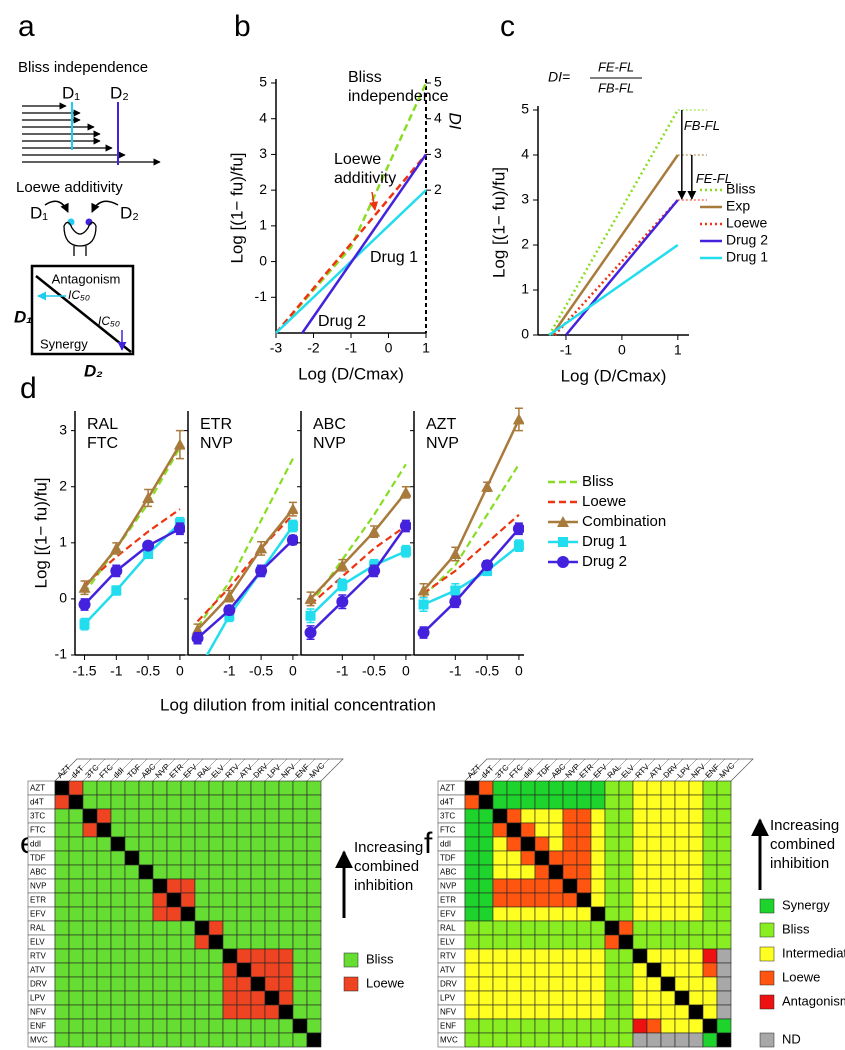 The width and height of the screenshot is (845, 1050). What do you see at coordinates (380, 958) in the screenshot?
I see `legend-label: Bliss` at bounding box center [380, 958].